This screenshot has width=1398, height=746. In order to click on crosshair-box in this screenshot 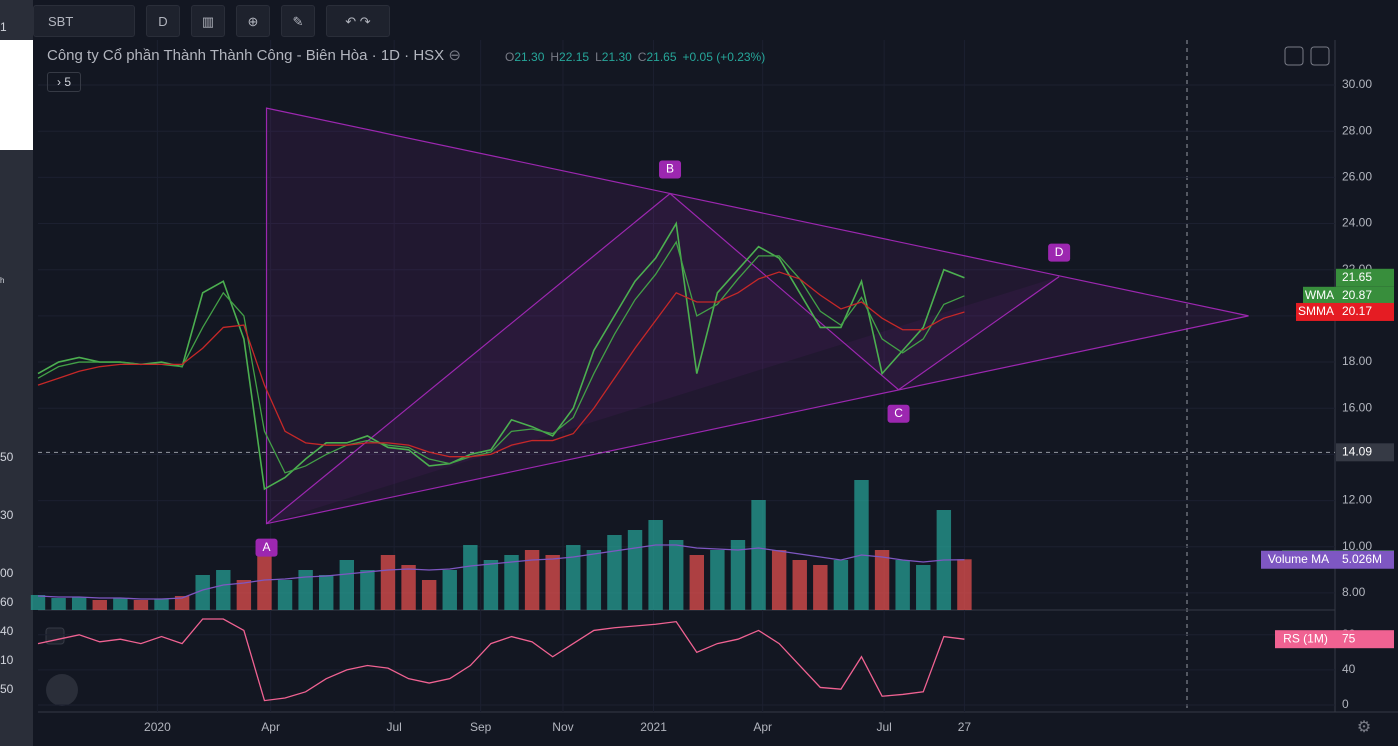, I will do `click(1365, 452)`.